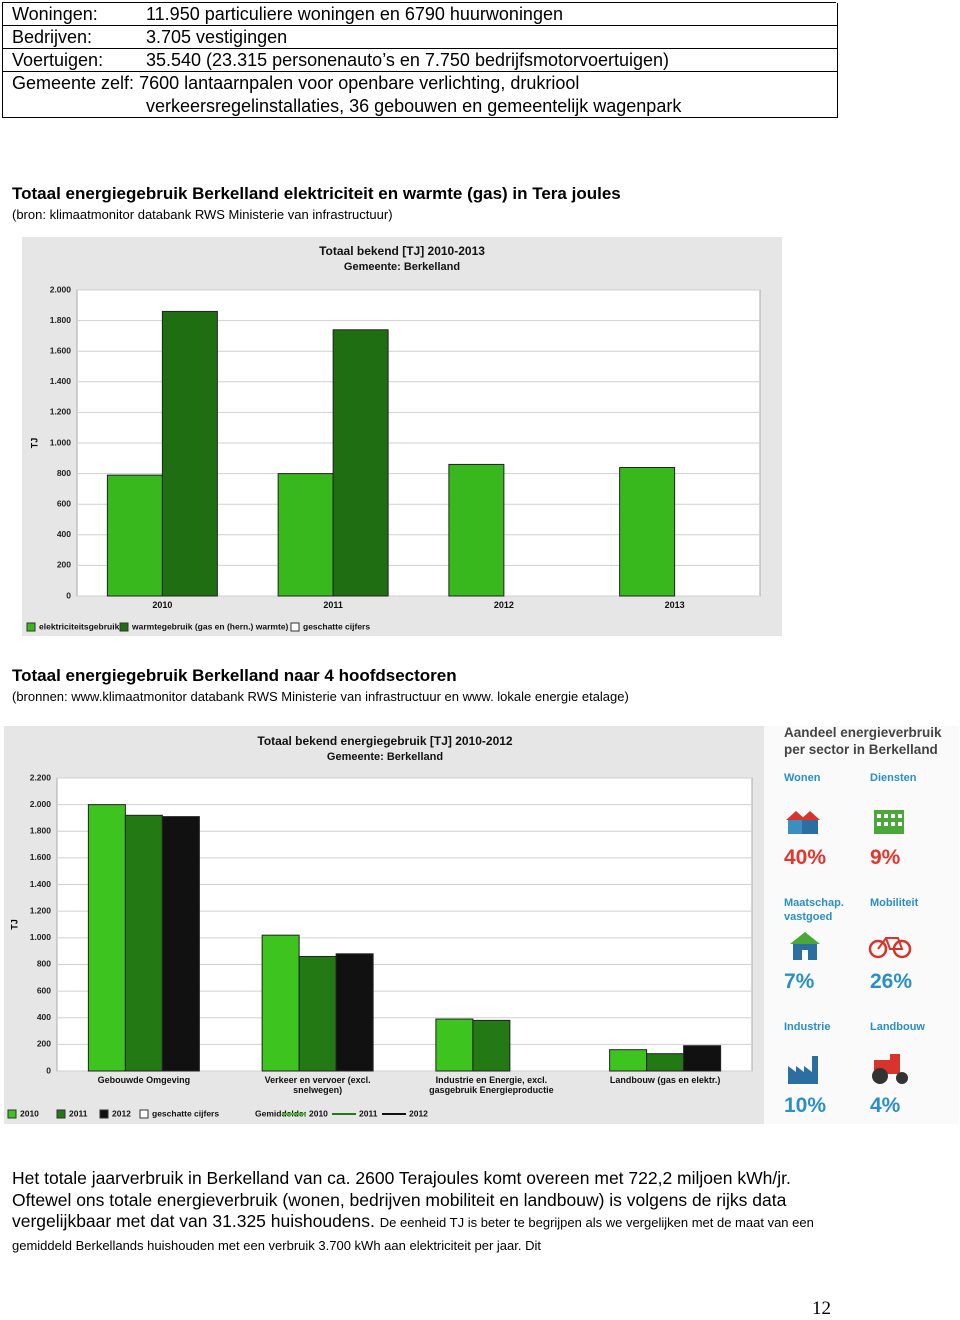 The image size is (960, 1320). I want to click on legend-label: elektriciteitsgebruik, so click(79, 626).